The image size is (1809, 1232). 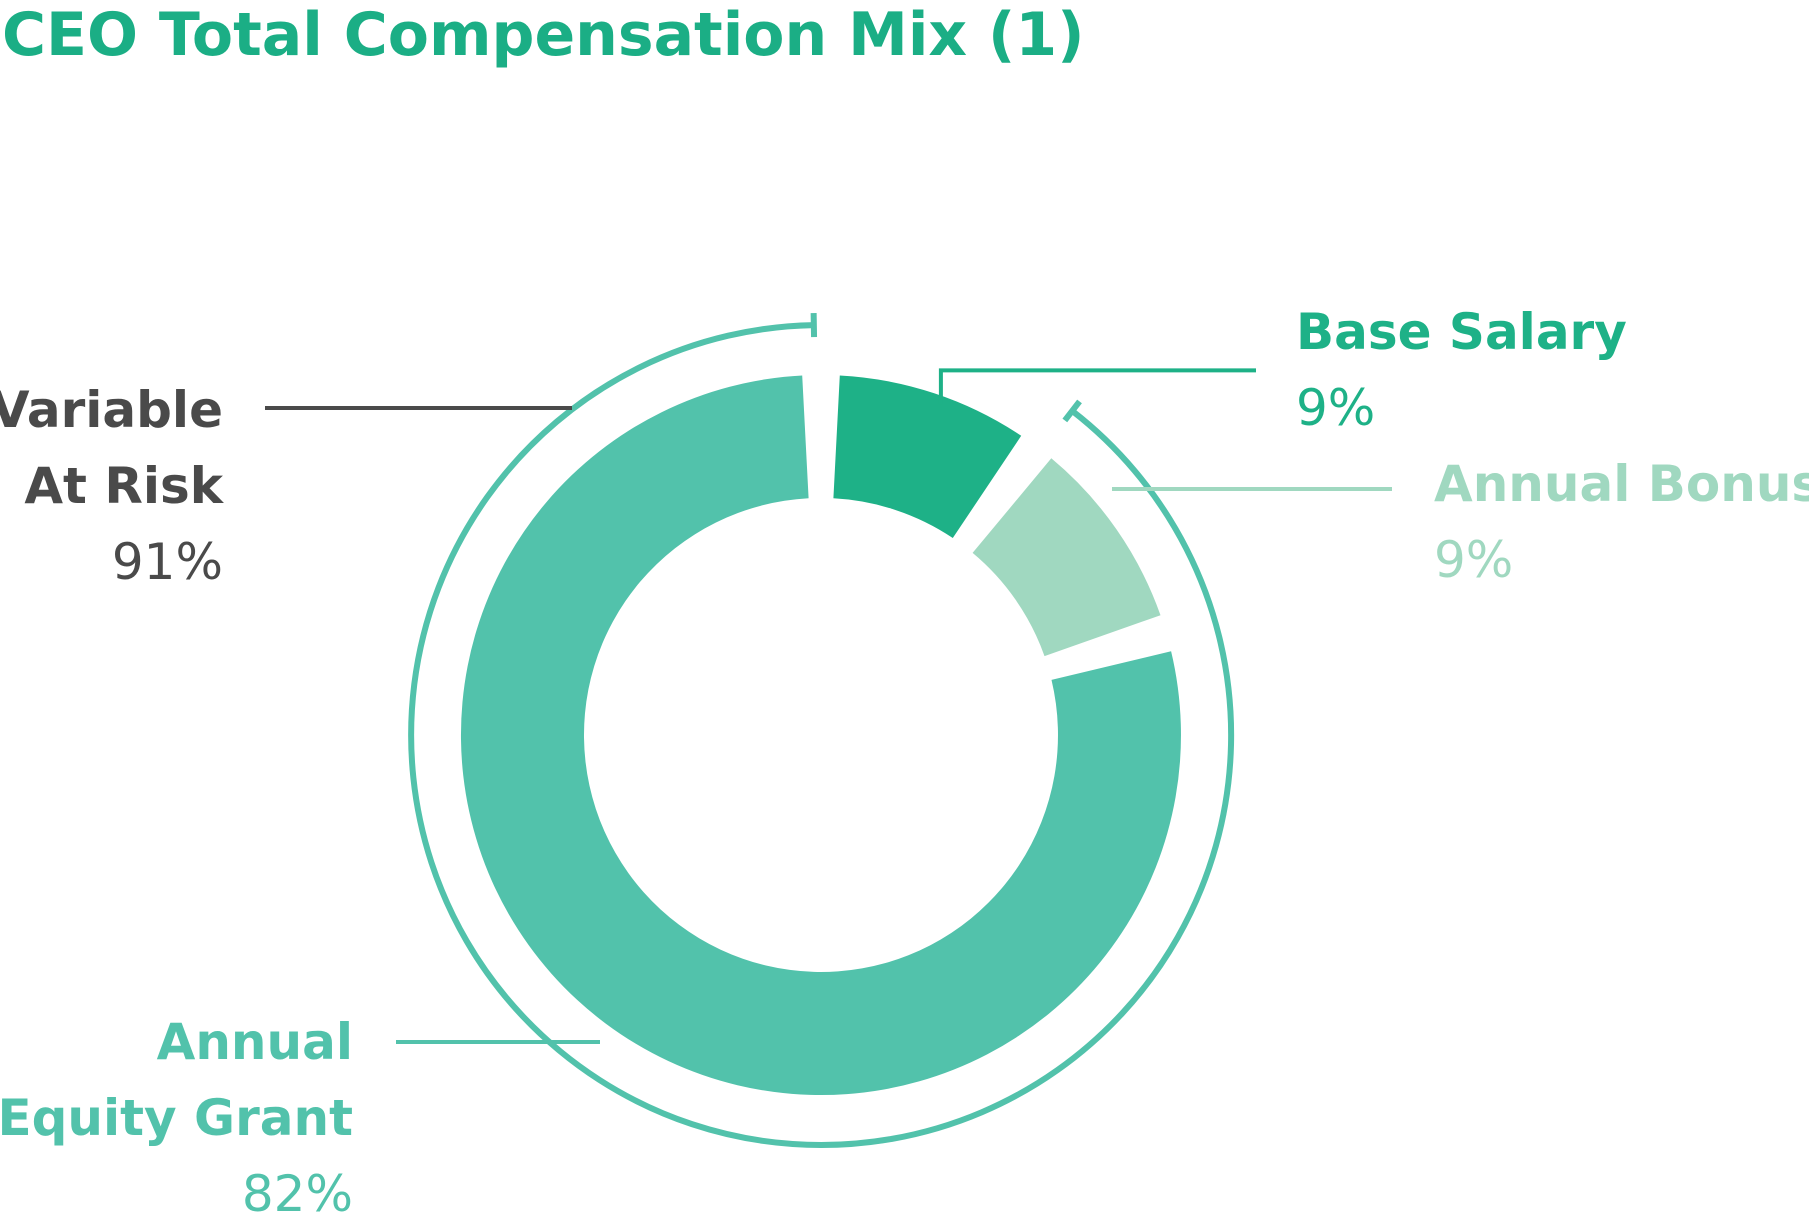 I want to click on label-variable-name-line2: At Risk, so click(x=111, y=486).